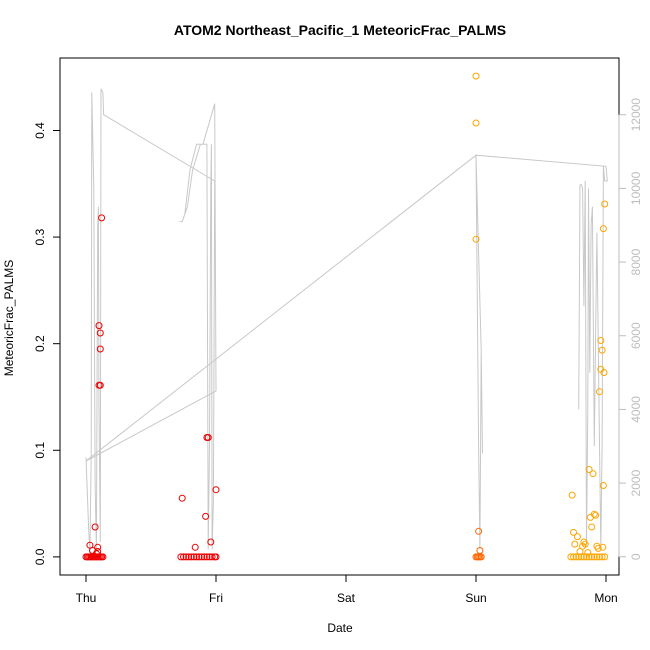 This screenshot has height=650, width=650. Describe the element at coordinates (9, 318) in the screenshot. I see `y-axis-label: MeteoricFrac_PALMS` at that location.